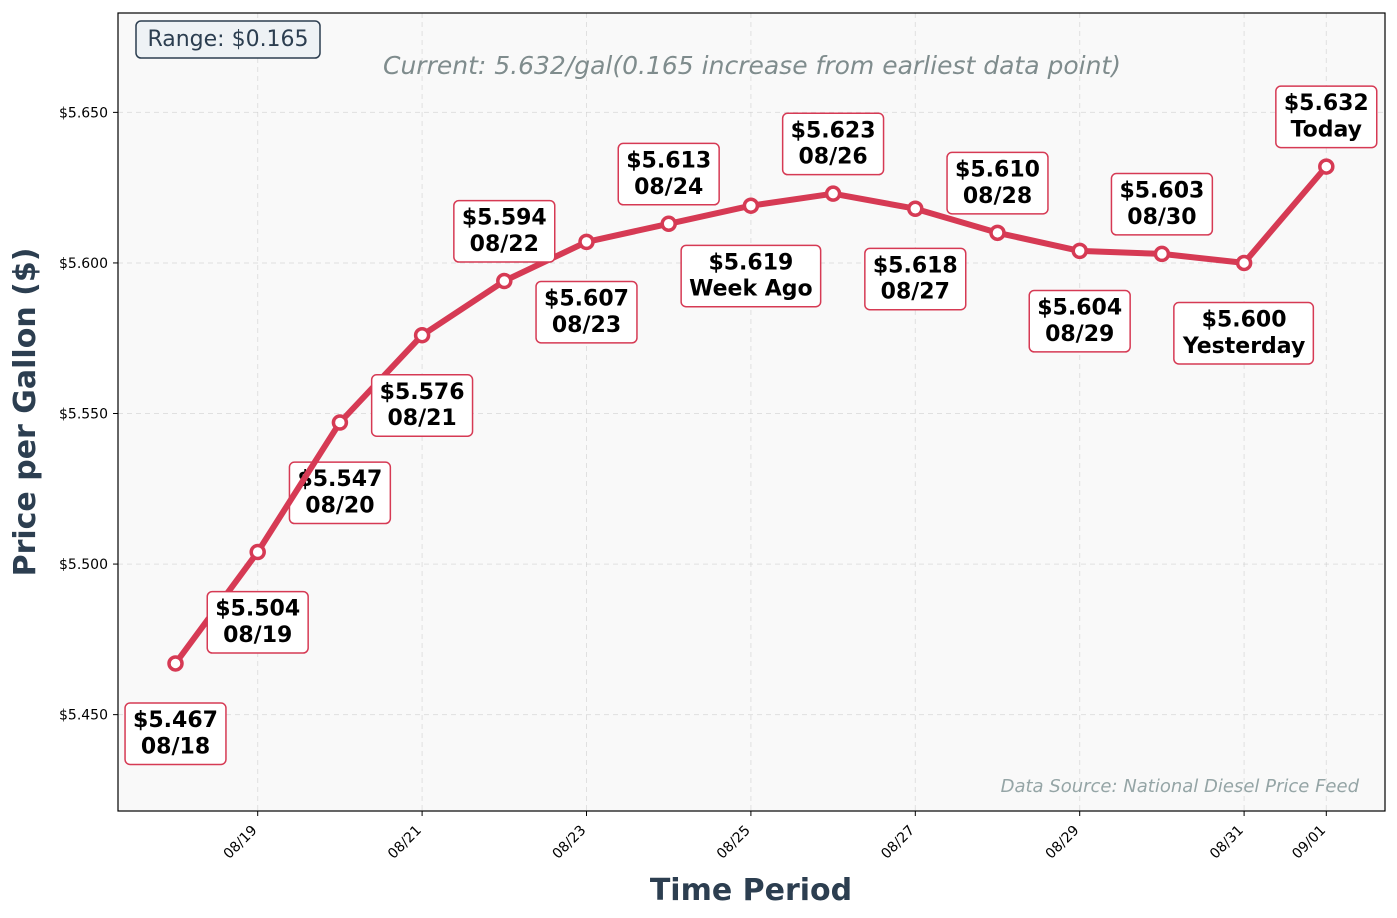  What do you see at coordinates (1309, 843) in the screenshot?
I see `x-tick-label: 09/01` at bounding box center [1309, 843].